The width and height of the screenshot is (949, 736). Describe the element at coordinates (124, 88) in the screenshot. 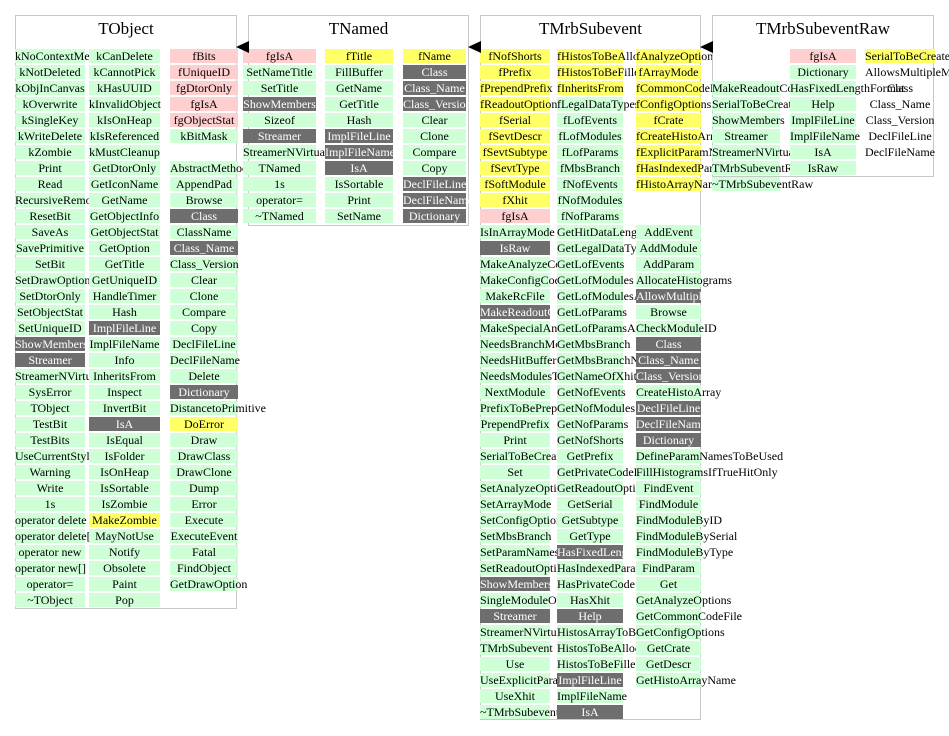

I see `member-item: kHasUUID` at that location.